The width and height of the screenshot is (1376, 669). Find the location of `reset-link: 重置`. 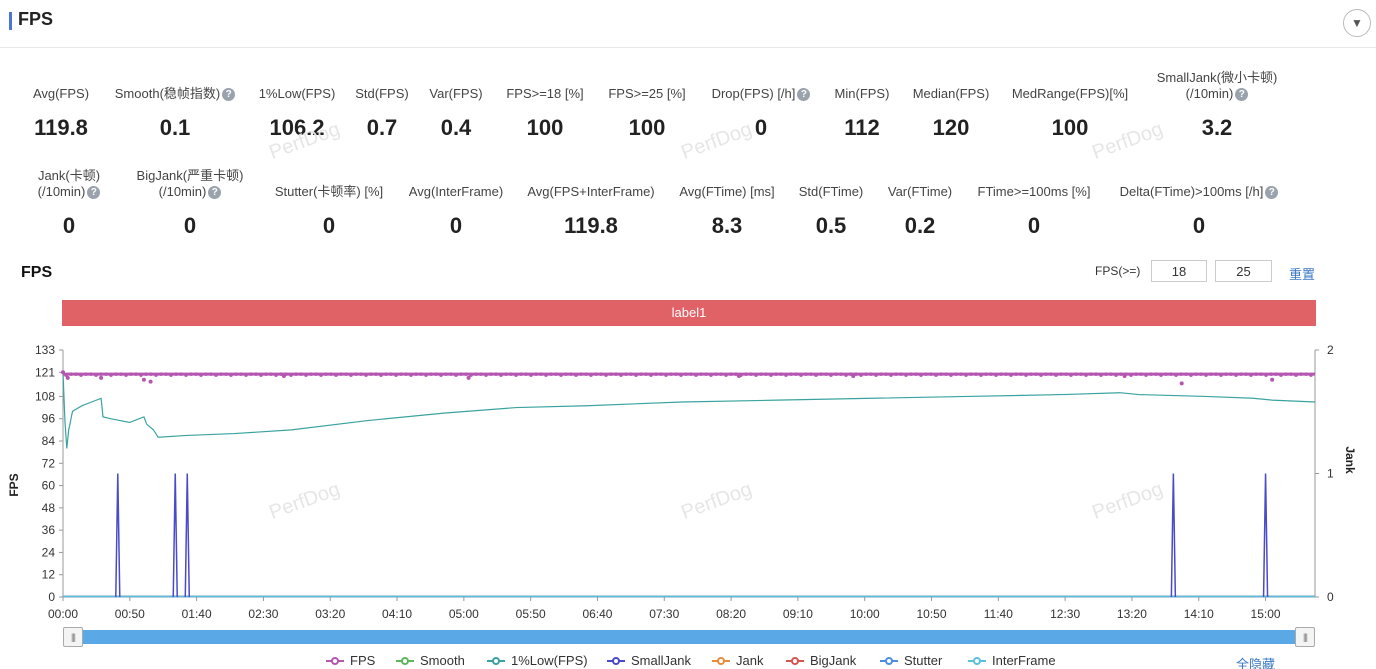

reset-link: 重置 is located at coordinates (1302, 274).